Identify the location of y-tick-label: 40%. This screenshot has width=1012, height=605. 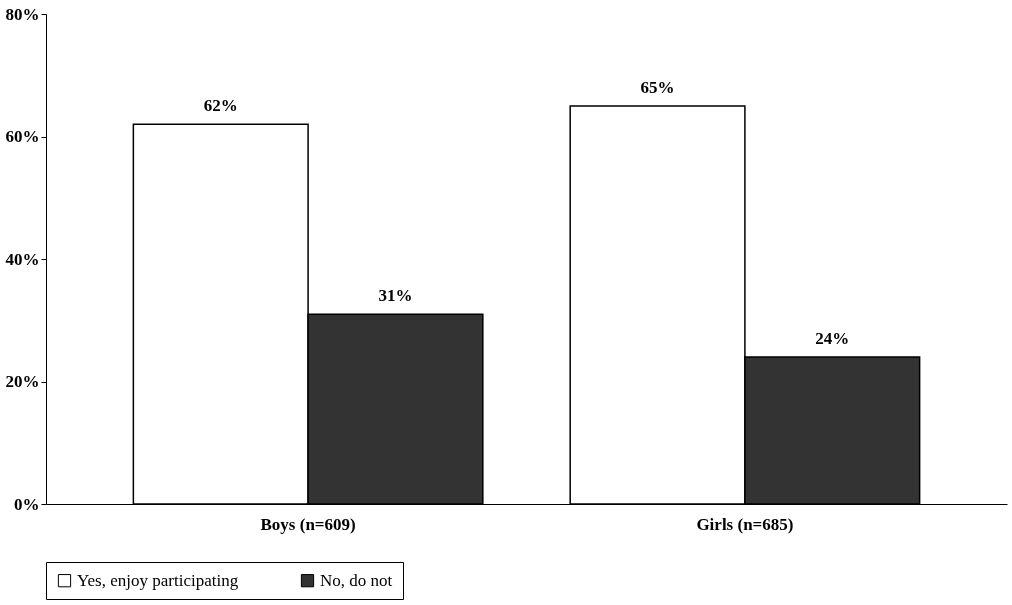
(22, 259).